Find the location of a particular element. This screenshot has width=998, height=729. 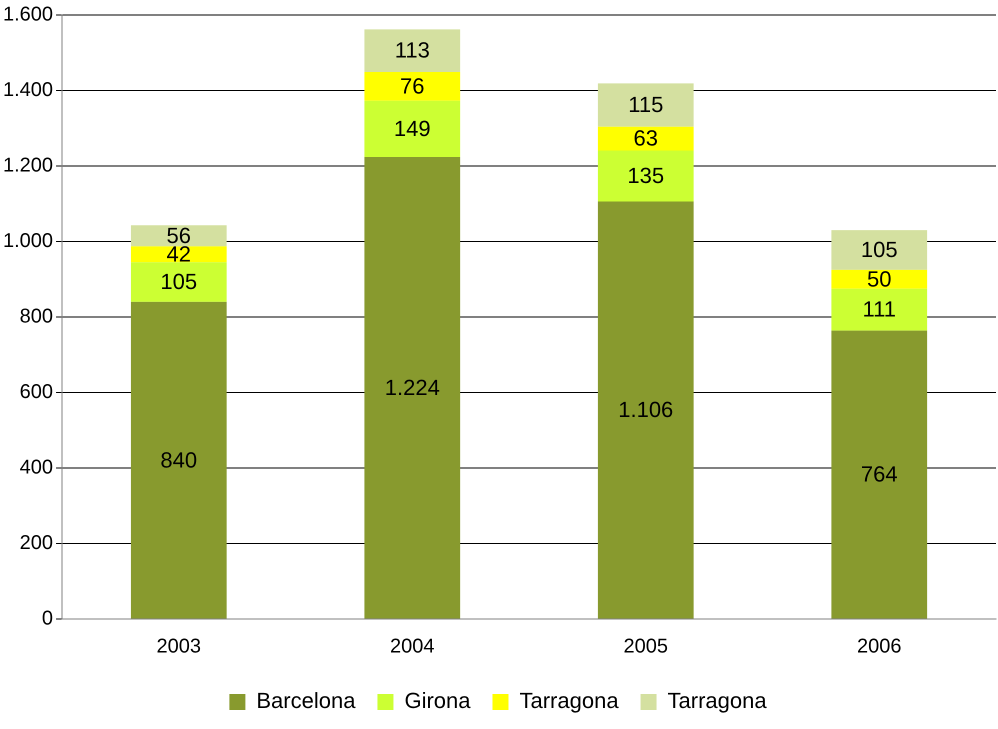

data-label: 113 is located at coordinates (412, 50).